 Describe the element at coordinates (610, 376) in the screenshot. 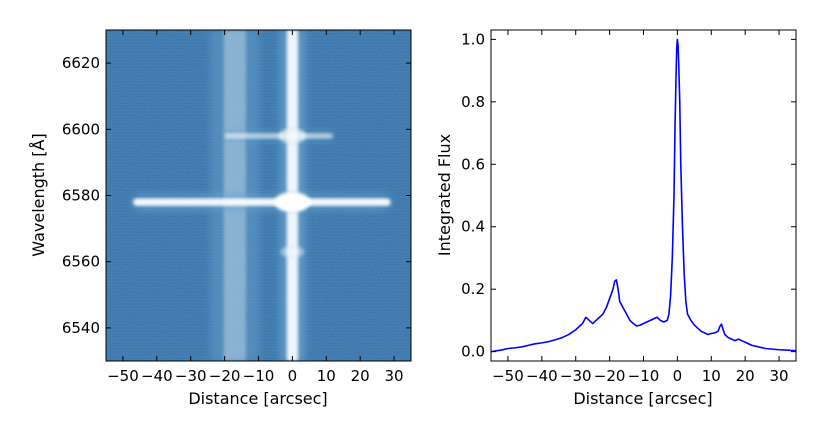

I see `right-x-tick-label: −20` at that location.